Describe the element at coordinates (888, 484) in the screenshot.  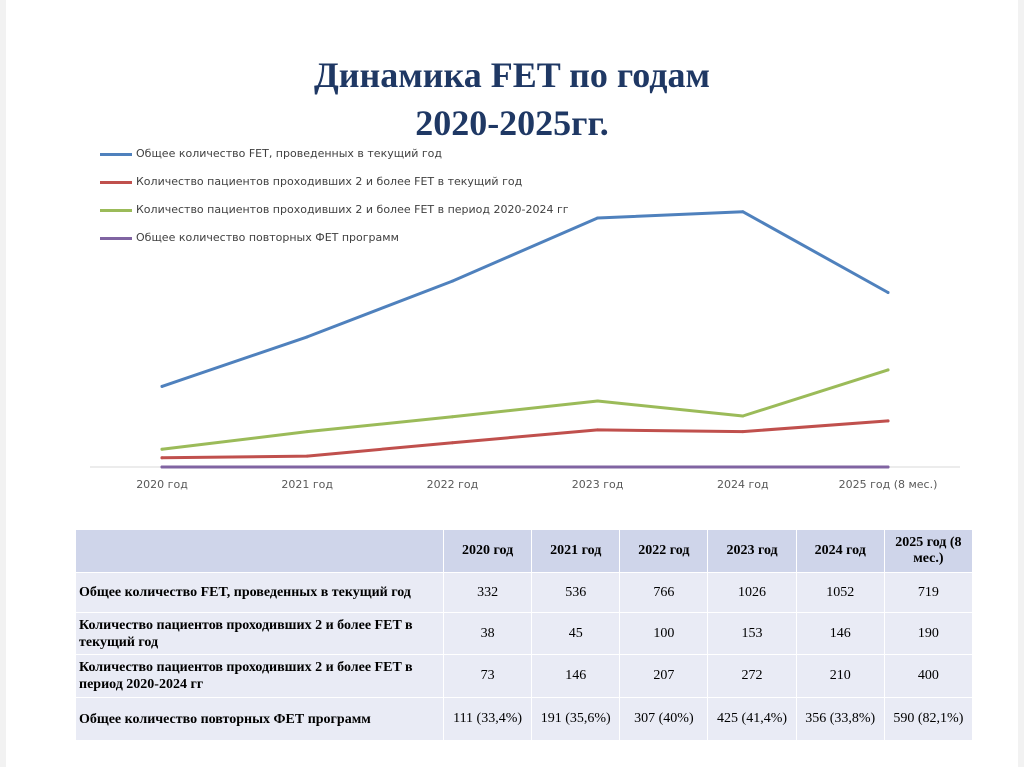
I see `x-tick-label: 2025 год (8 мес.)` at that location.